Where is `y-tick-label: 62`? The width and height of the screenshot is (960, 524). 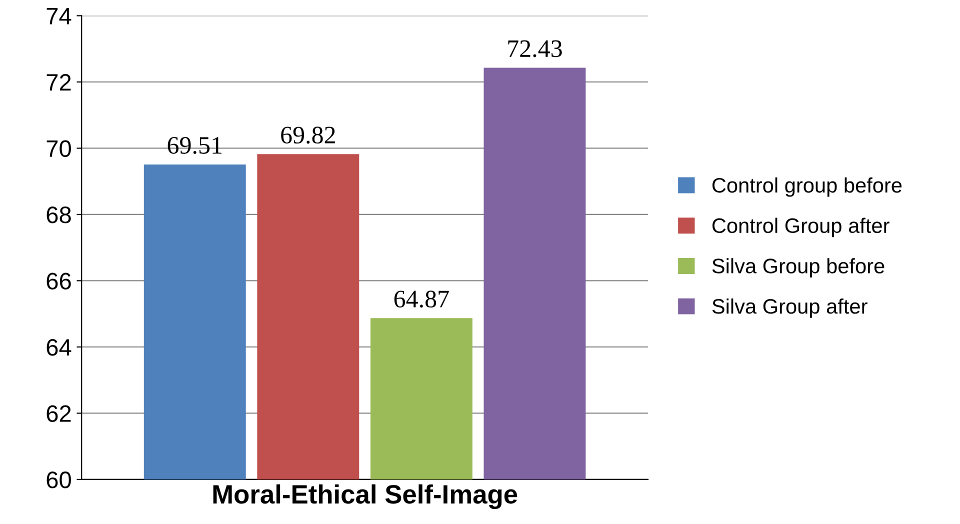
y-tick-label: 62 is located at coordinates (58, 413).